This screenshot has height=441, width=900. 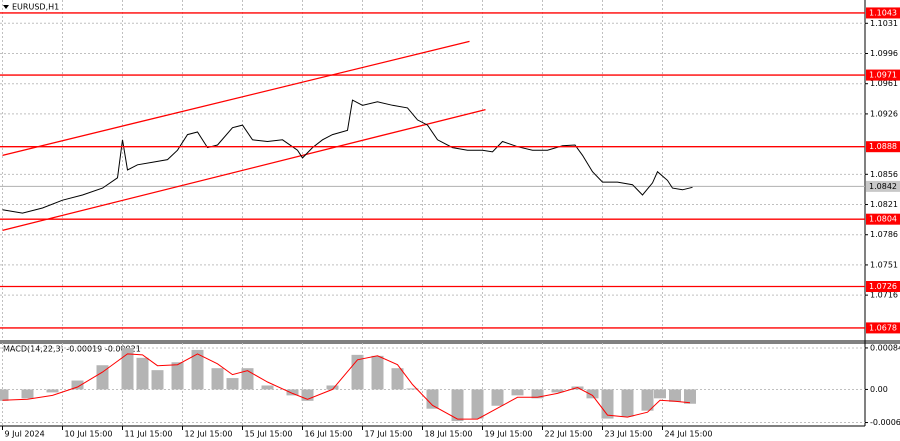 I want to click on y-tick-label: 1.0856, so click(x=884, y=174).